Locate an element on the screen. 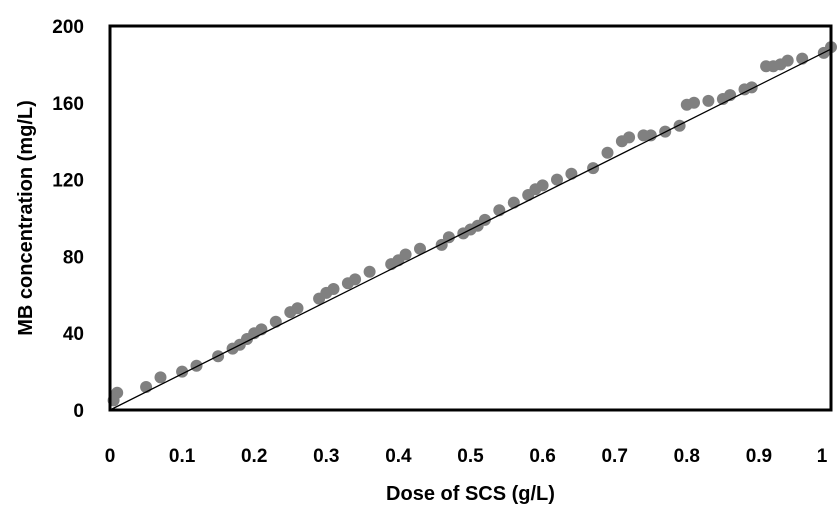  y-tick-label: 200 is located at coordinates (68, 27).